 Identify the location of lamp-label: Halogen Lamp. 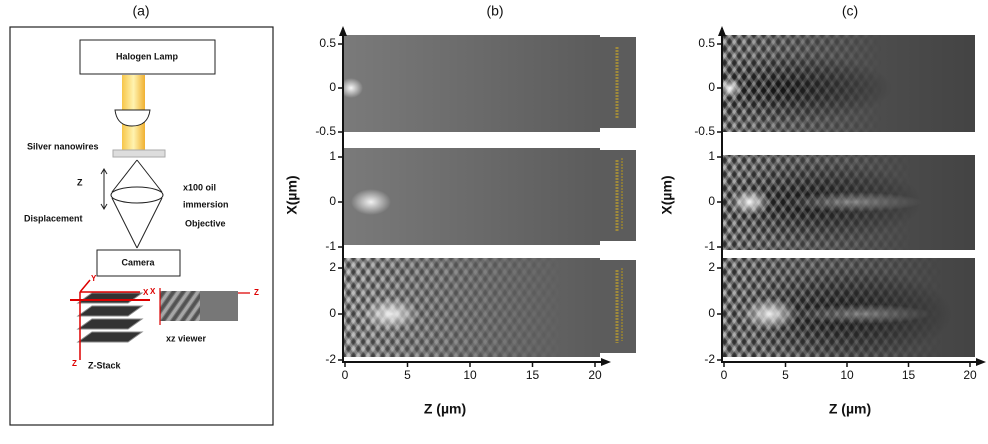
(147, 56).